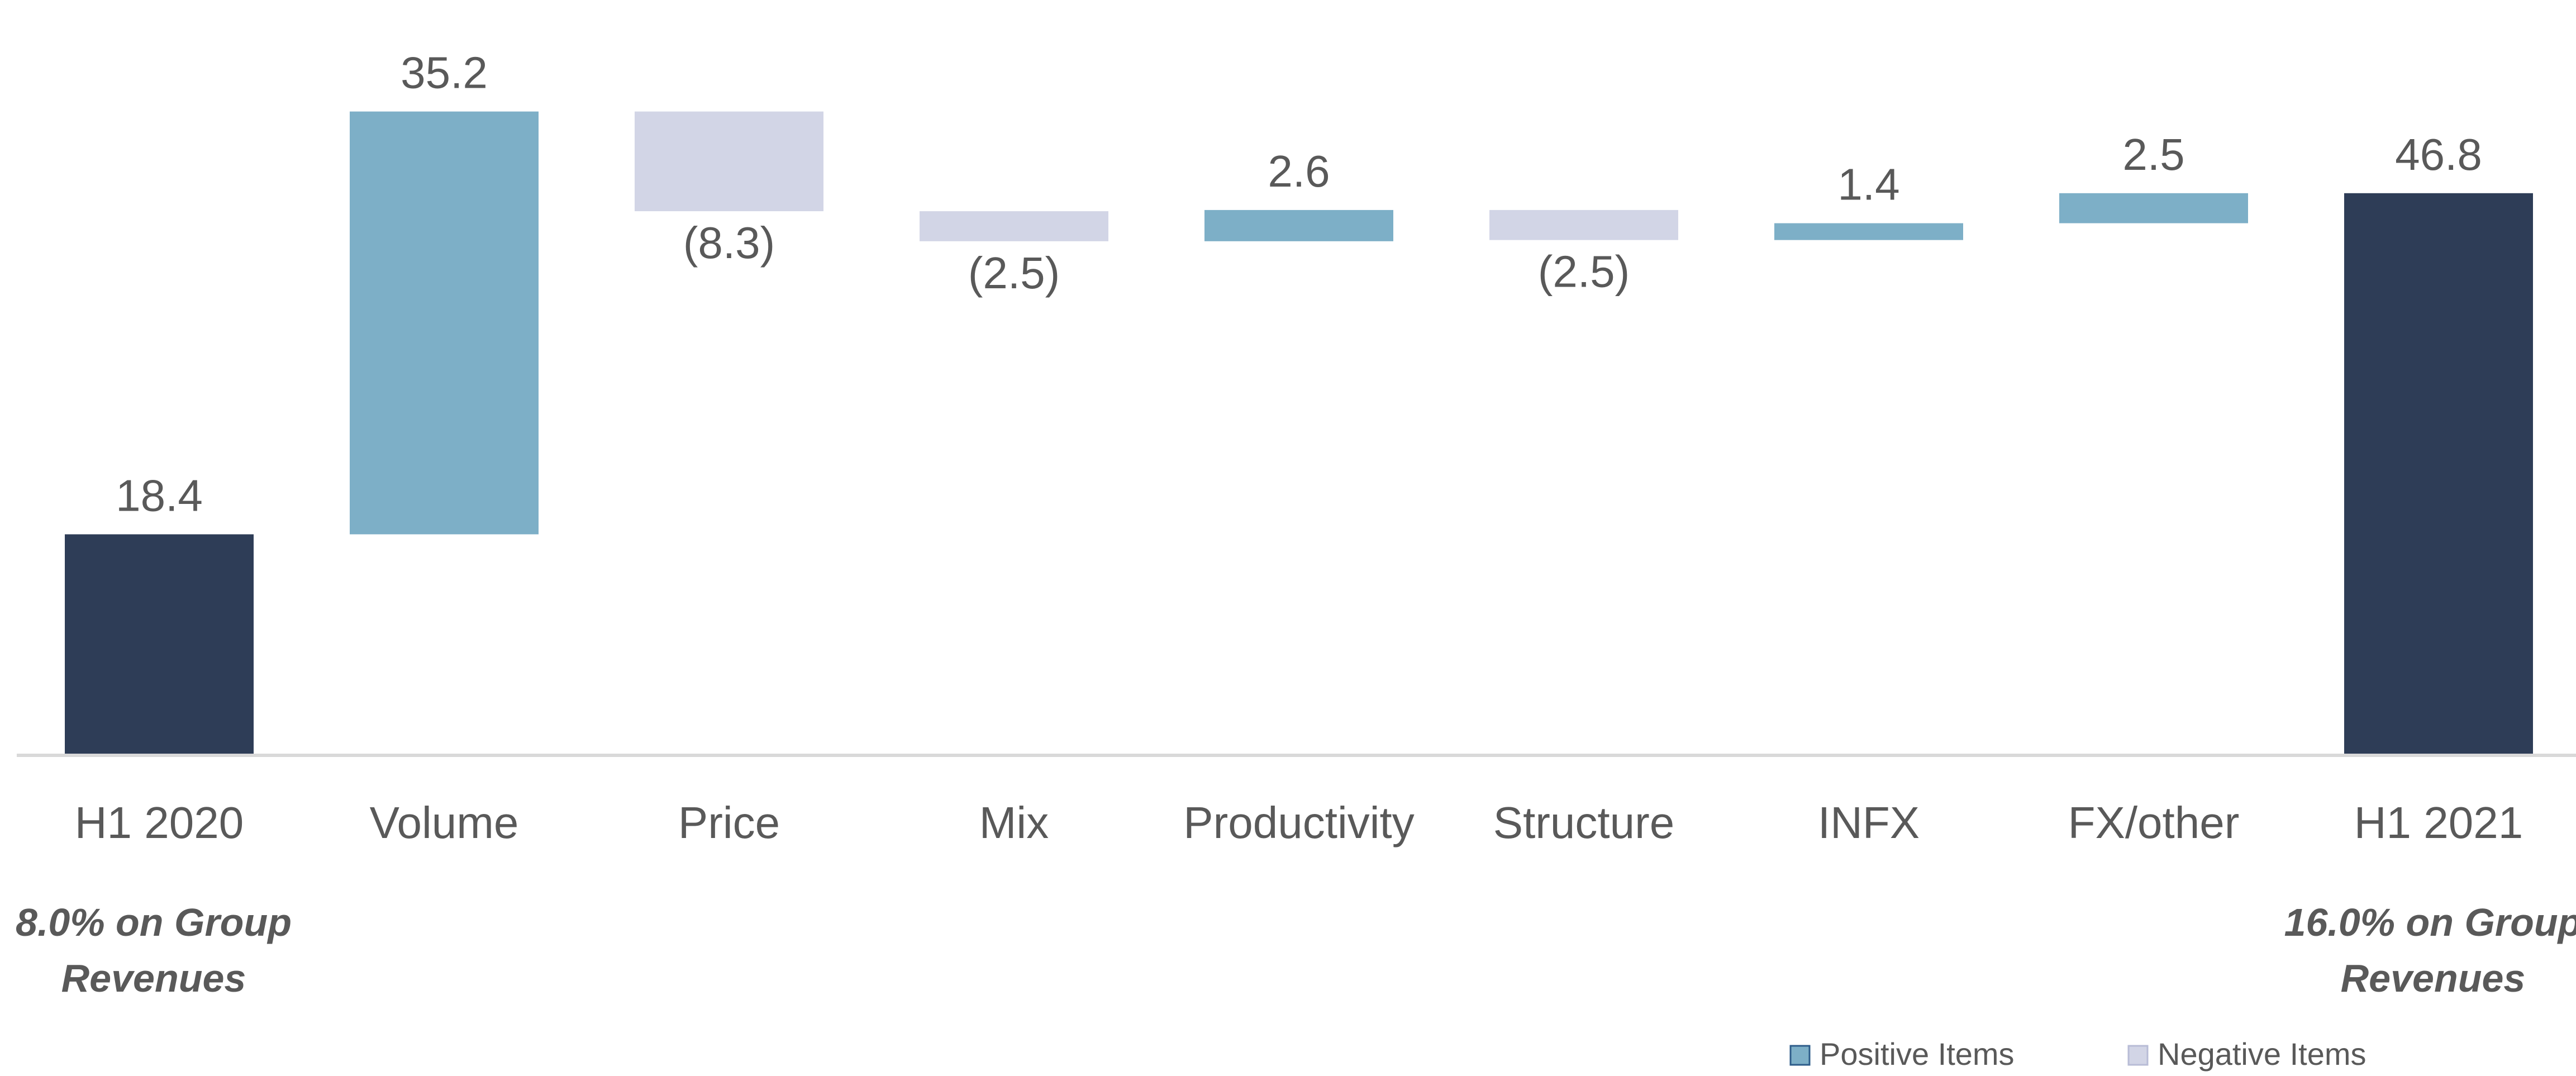  I want to click on bar-h1-2021, so click(2438, 474).